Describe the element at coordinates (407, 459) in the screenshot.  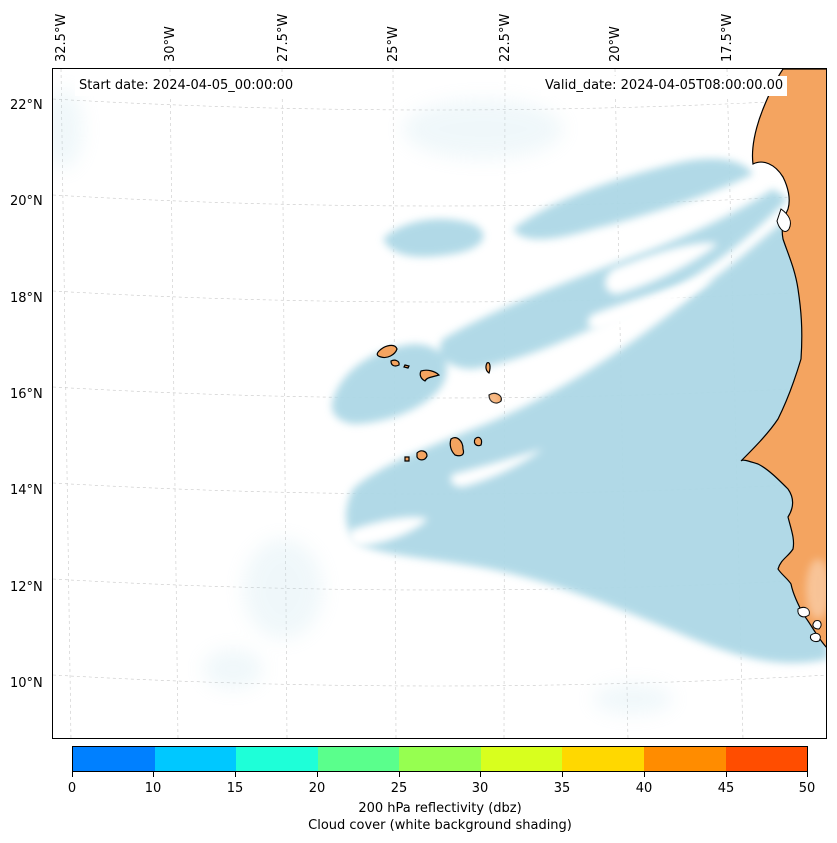
I see `island-brava` at that location.